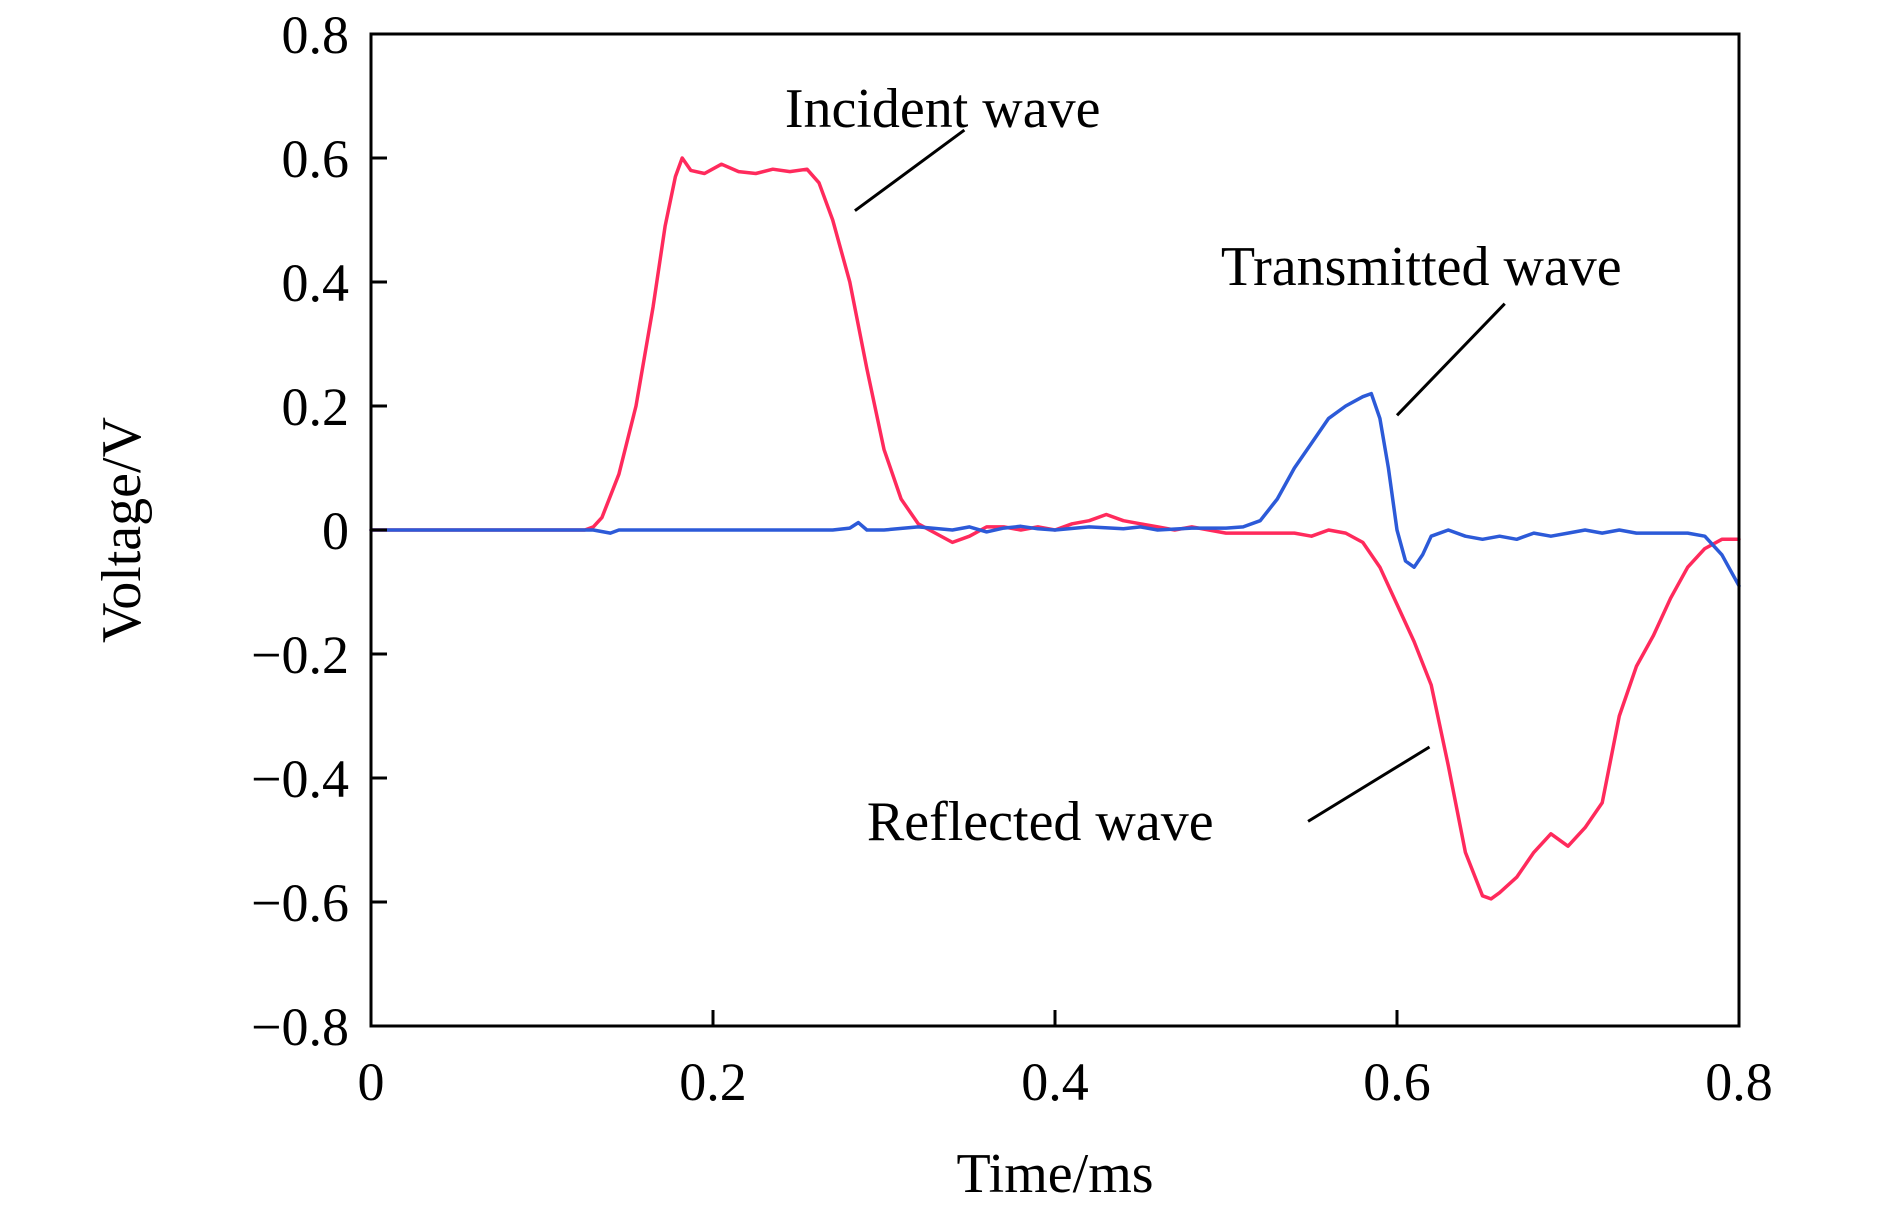 This screenshot has height=1213, width=1890. What do you see at coordinates (319, 531) in the screenshot?
I see `y-axis-ticks: 0.8 0.6 0.4 0.2 0 −0.2 −0.4 −0.6 −0.8` at bounding box center [319, 531].